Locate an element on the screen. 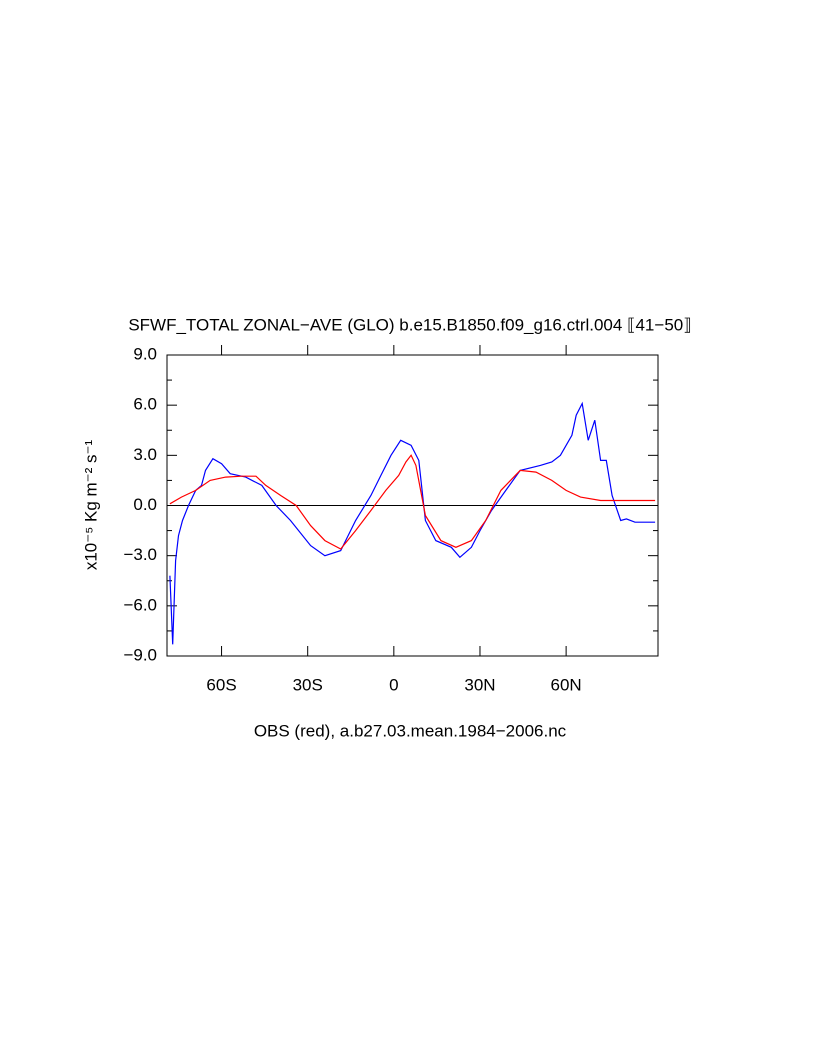 The height and width of the screenshot is (1055, 818). y-tick-label: 0.0 is located at coordinates (145, 504).